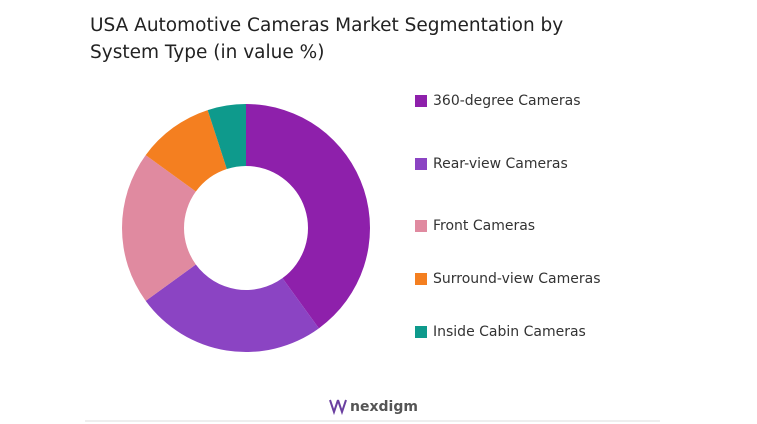 This screenshot has width=757, height=424. What do you see at coordinates (384, 407) in the screenshot?
I see `logo-text: nexdigm` at bounding box center [384, 407].